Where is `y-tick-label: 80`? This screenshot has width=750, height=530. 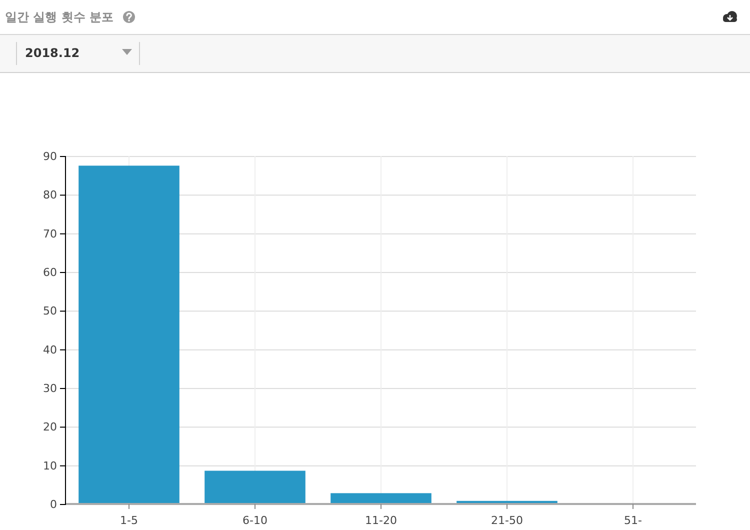
y-tick-label: 80 is located at coordinates (50, 195).